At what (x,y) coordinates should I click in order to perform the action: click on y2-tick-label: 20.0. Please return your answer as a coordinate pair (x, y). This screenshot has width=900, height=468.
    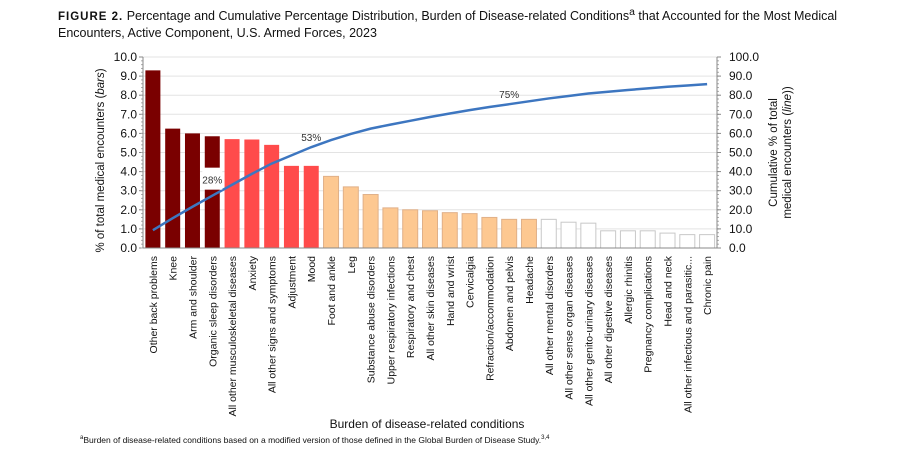
    Looking at the image, I should click on (741, 210).